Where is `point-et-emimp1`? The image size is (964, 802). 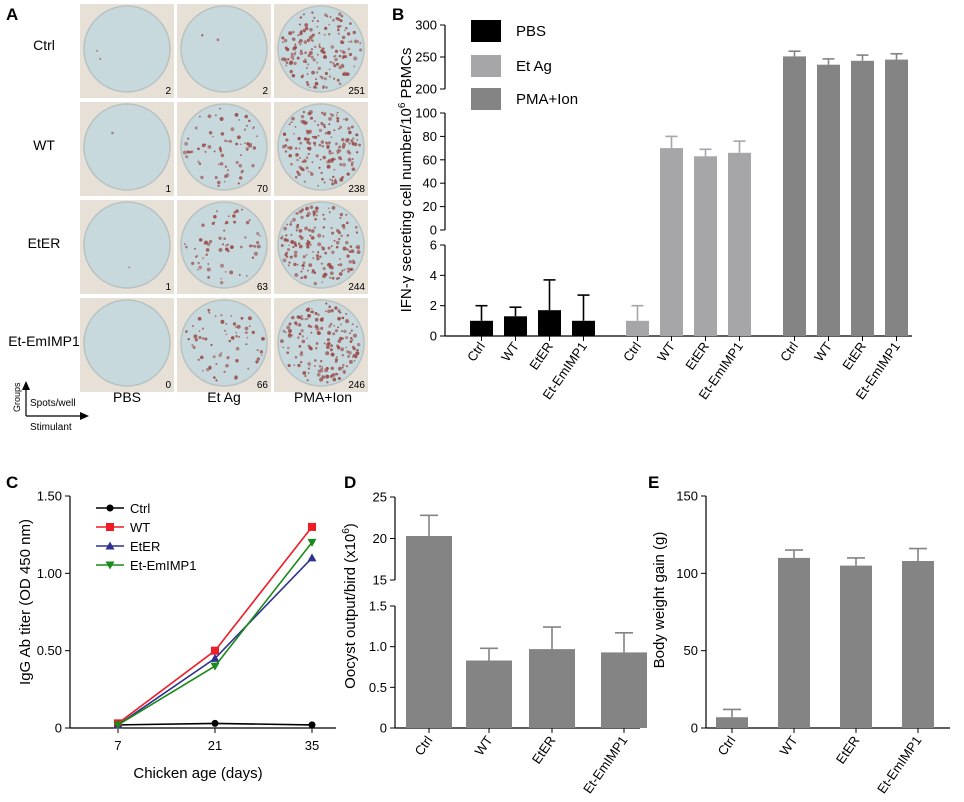
point-et-emimp1 is located at coordinates (215, 666).